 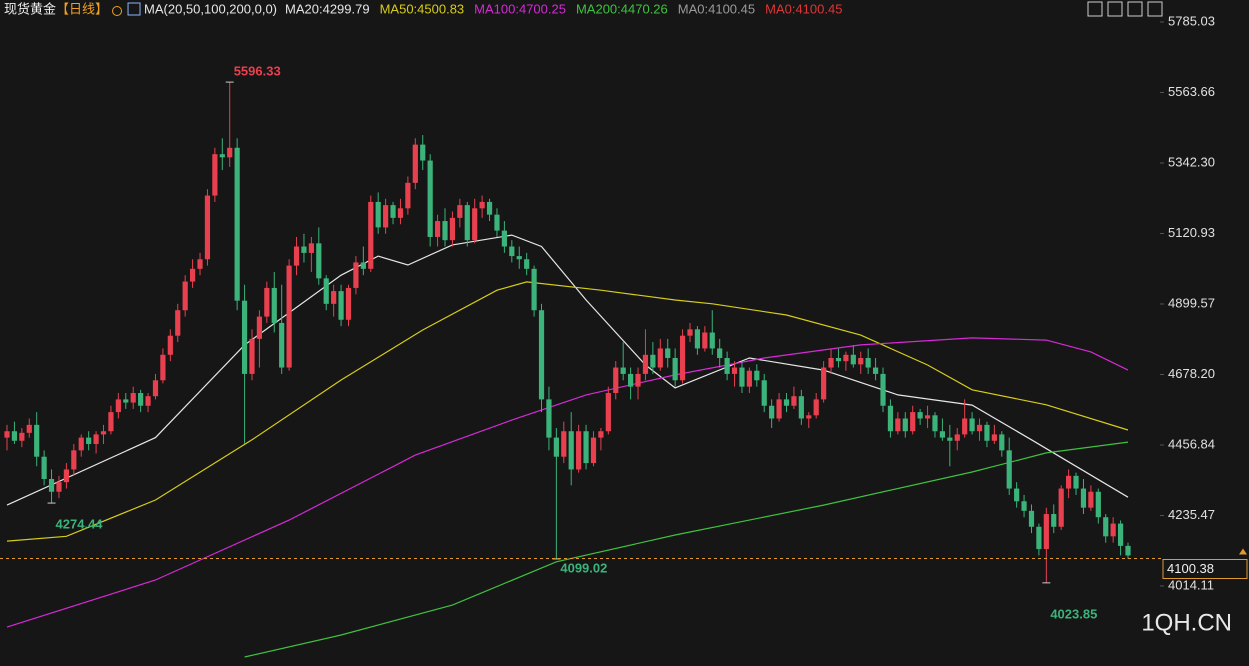 What do you see at coordinates (622, 8) in the screenshot?
I see `header-text: MA200:4470.26` at bounding box center [622, 8].